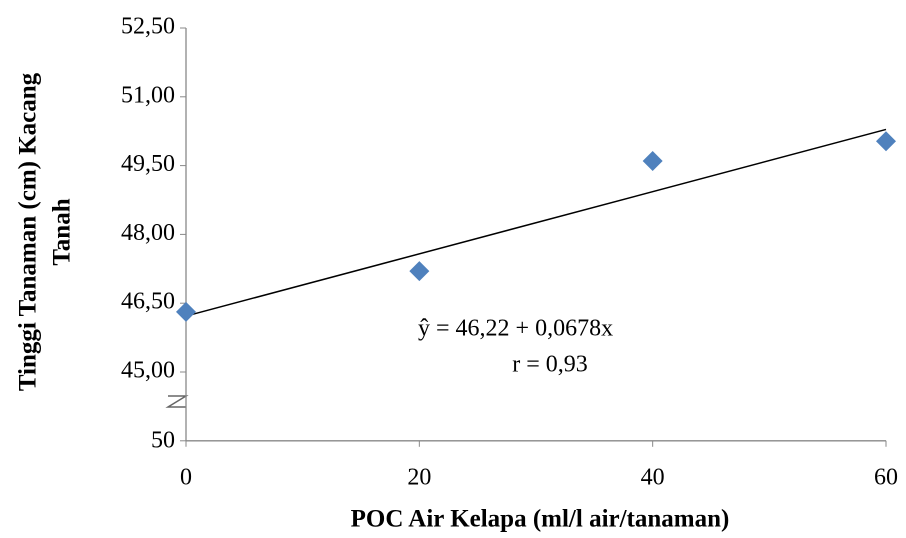 Image resolution: width=906 pixels, height=538 pixels. I want to click on axis-break, so click(177, 401).